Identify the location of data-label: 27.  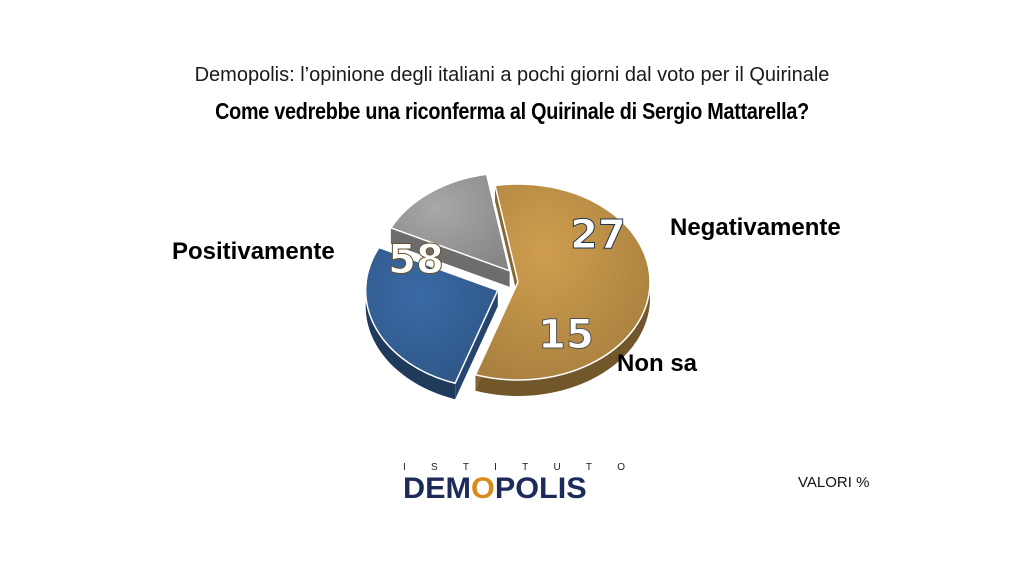
(598, 235).